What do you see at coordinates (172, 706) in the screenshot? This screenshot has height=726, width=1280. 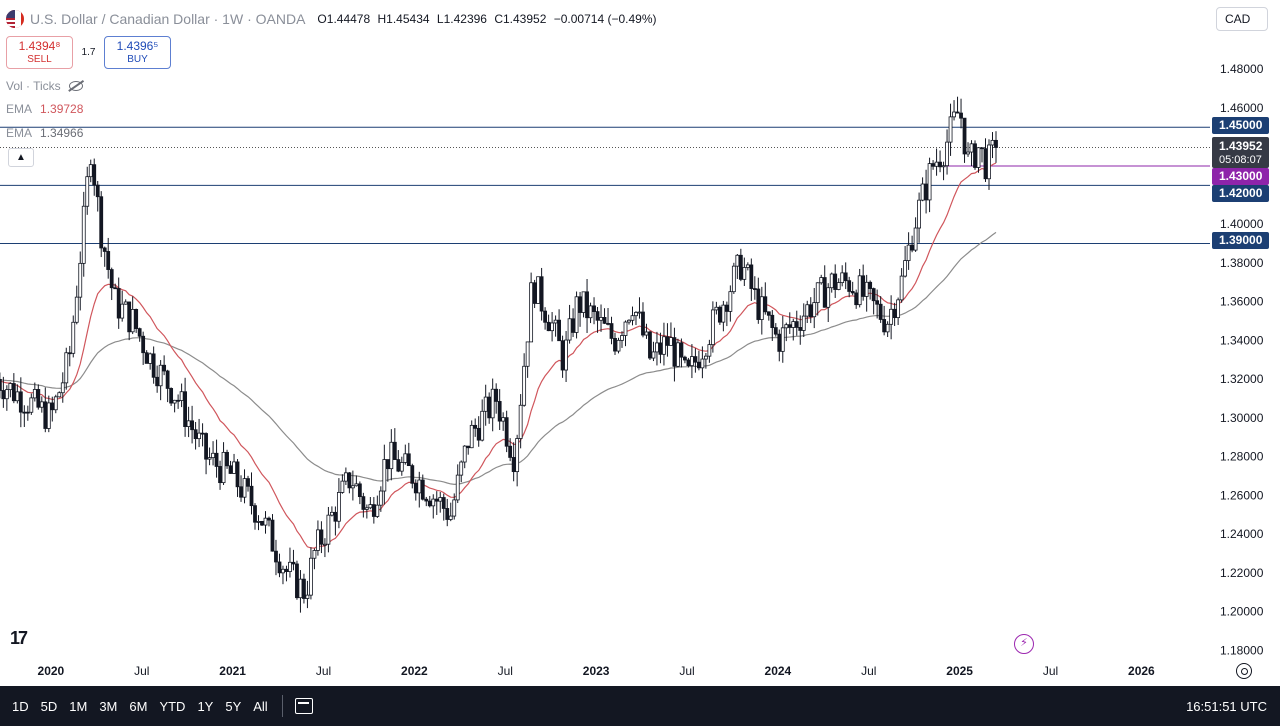 I see `range-ytd: YTD` at bounding box center [172, 706].